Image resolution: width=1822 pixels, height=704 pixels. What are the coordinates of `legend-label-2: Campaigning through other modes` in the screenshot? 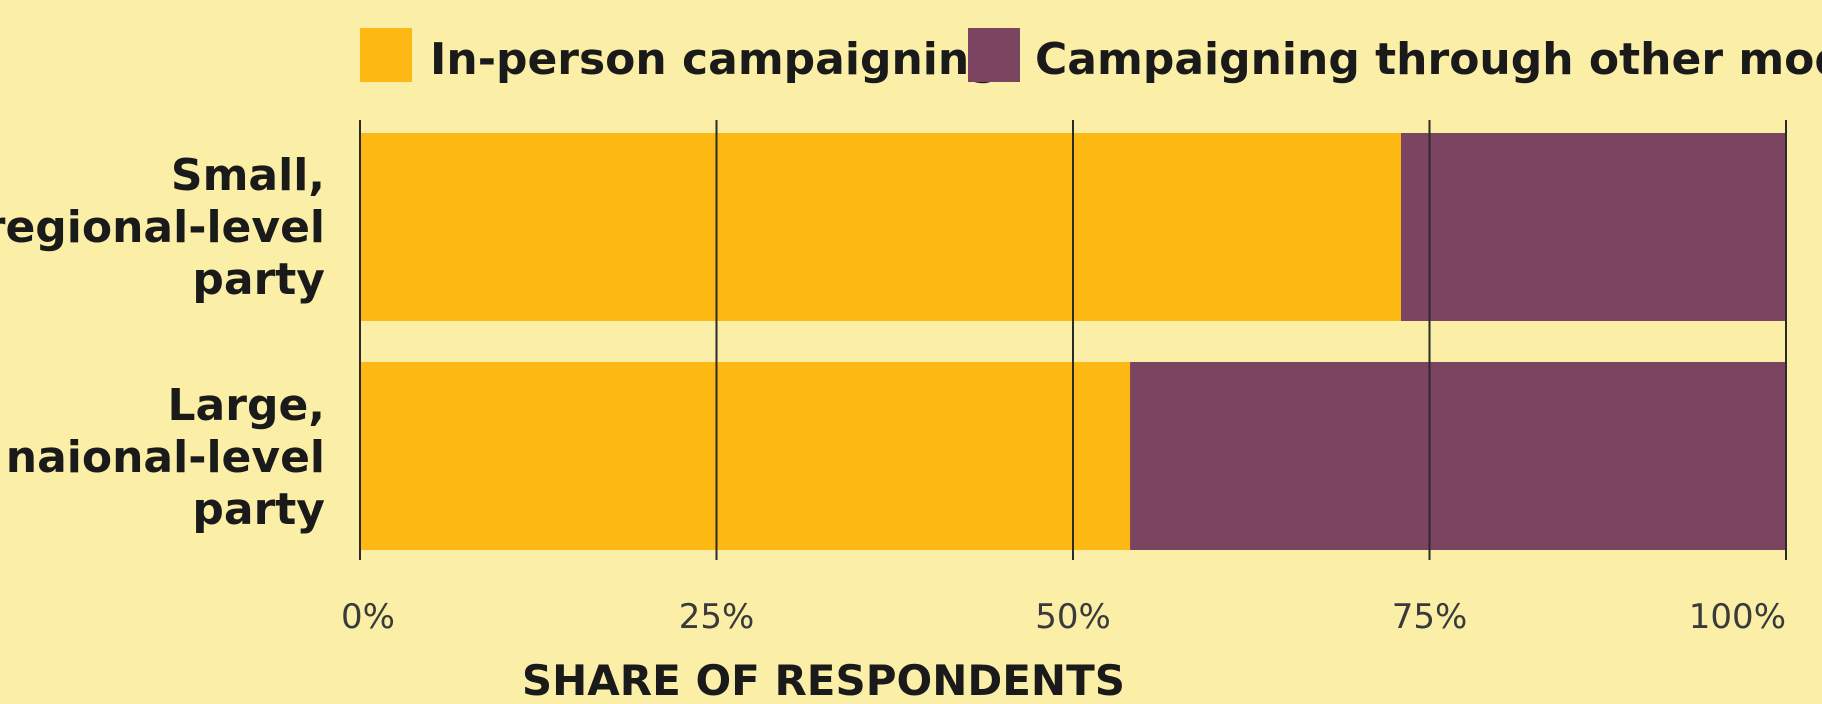 It's located at (1428, 59).